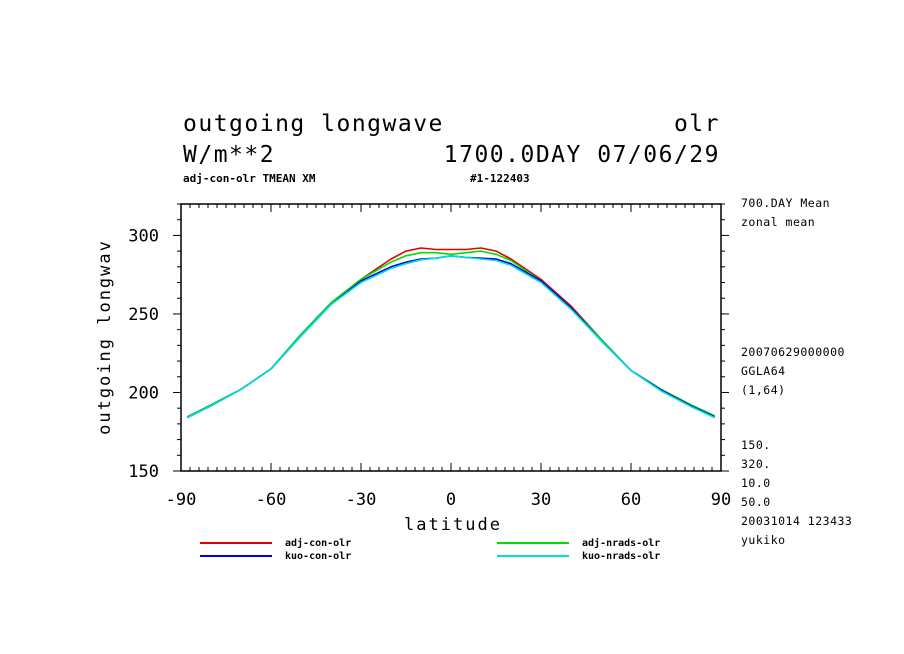 The image size is (904, 654). Describe the element at coordinates (763, 371) in the screenshot. I see `side-info-line: GGLA64` at that location.